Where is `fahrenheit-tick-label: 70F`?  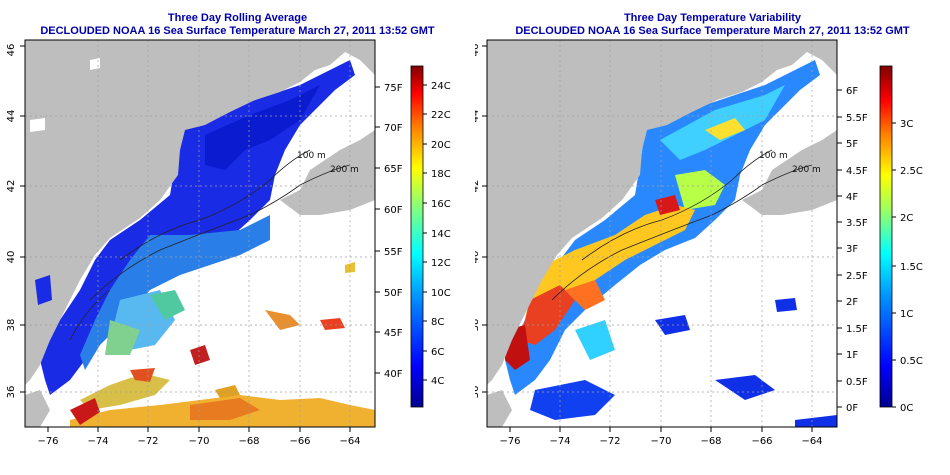
fahrenheit-tick-label: 70F is located at coordinates (393, 128).